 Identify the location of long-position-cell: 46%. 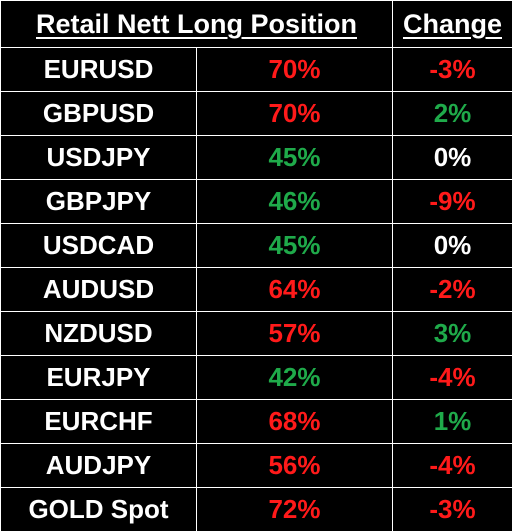
(295, 202).